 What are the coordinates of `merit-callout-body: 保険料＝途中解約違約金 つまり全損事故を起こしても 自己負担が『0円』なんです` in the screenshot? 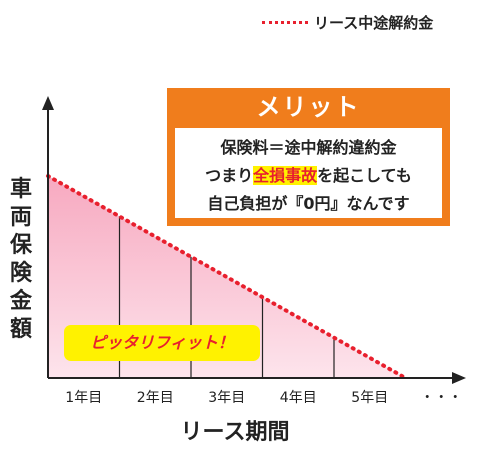 It's located at (308, 173).